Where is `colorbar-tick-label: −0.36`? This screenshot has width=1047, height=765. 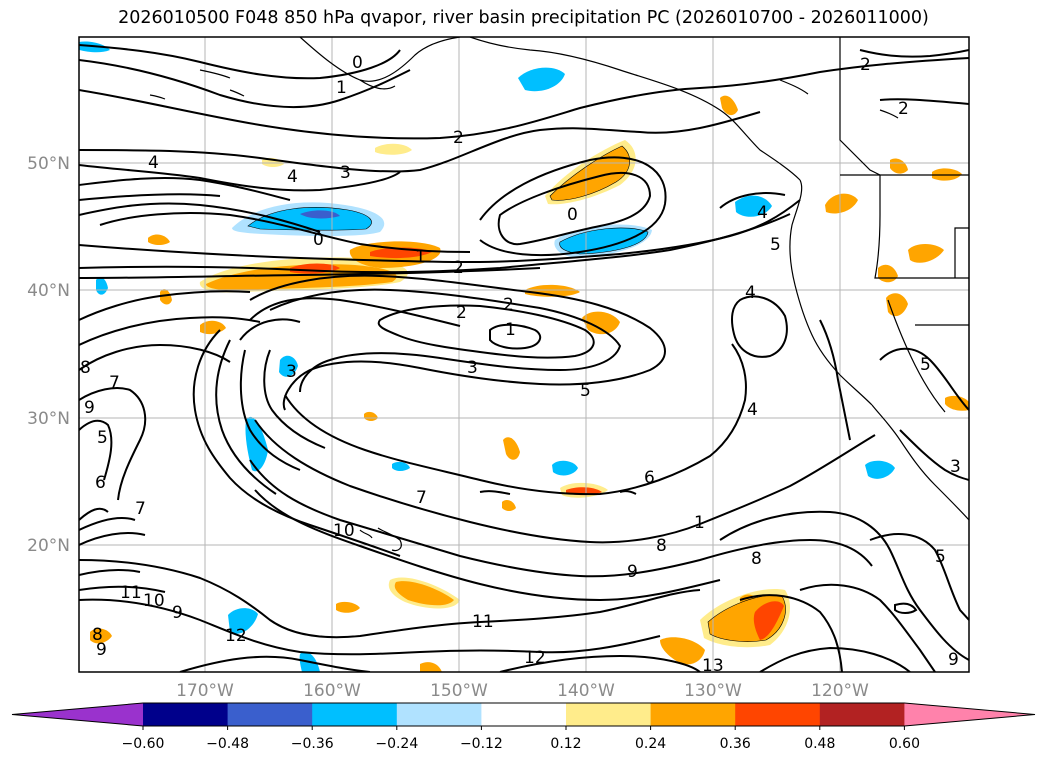 colorbar-tick-label: −0.36 is located at coordinates (312, 744).